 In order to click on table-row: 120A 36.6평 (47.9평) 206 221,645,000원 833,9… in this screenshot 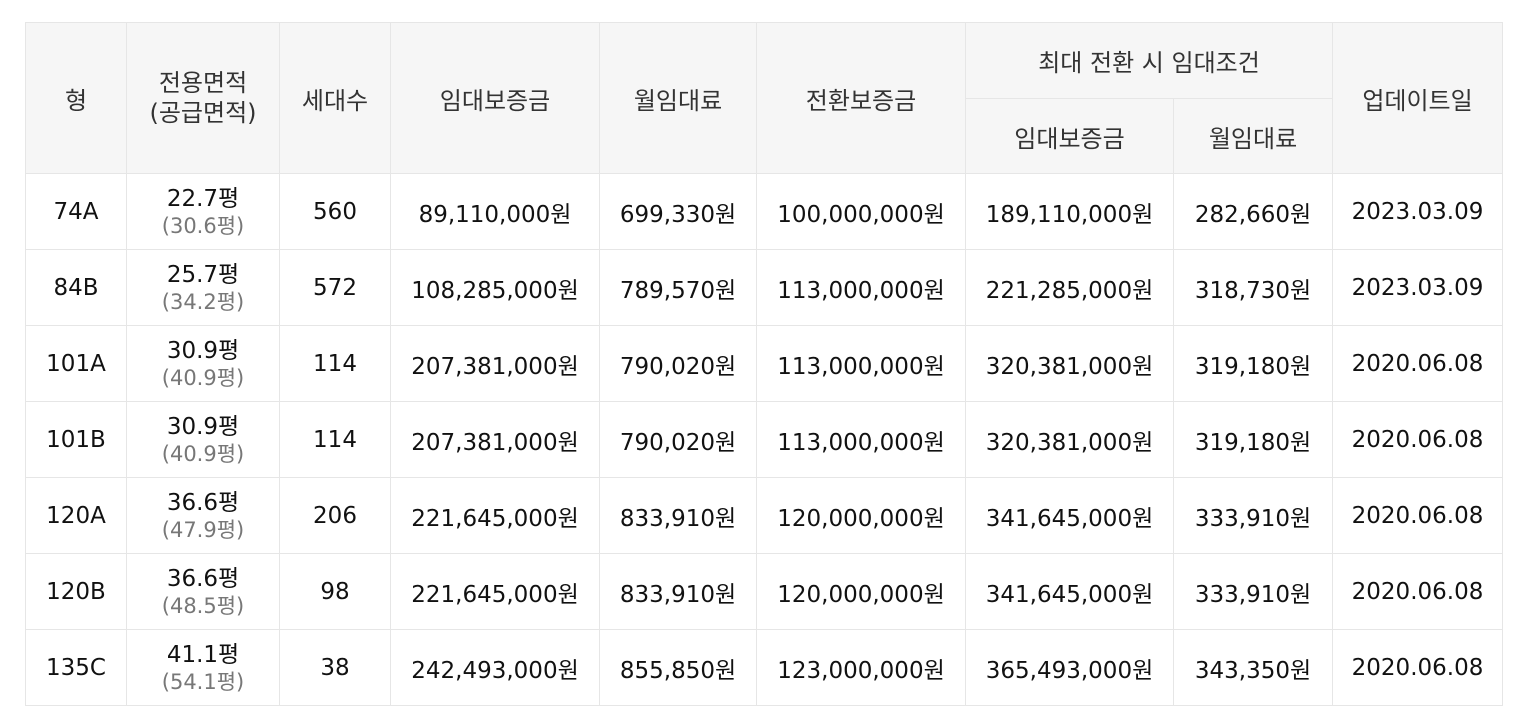, I will do `click(764, 515)`.